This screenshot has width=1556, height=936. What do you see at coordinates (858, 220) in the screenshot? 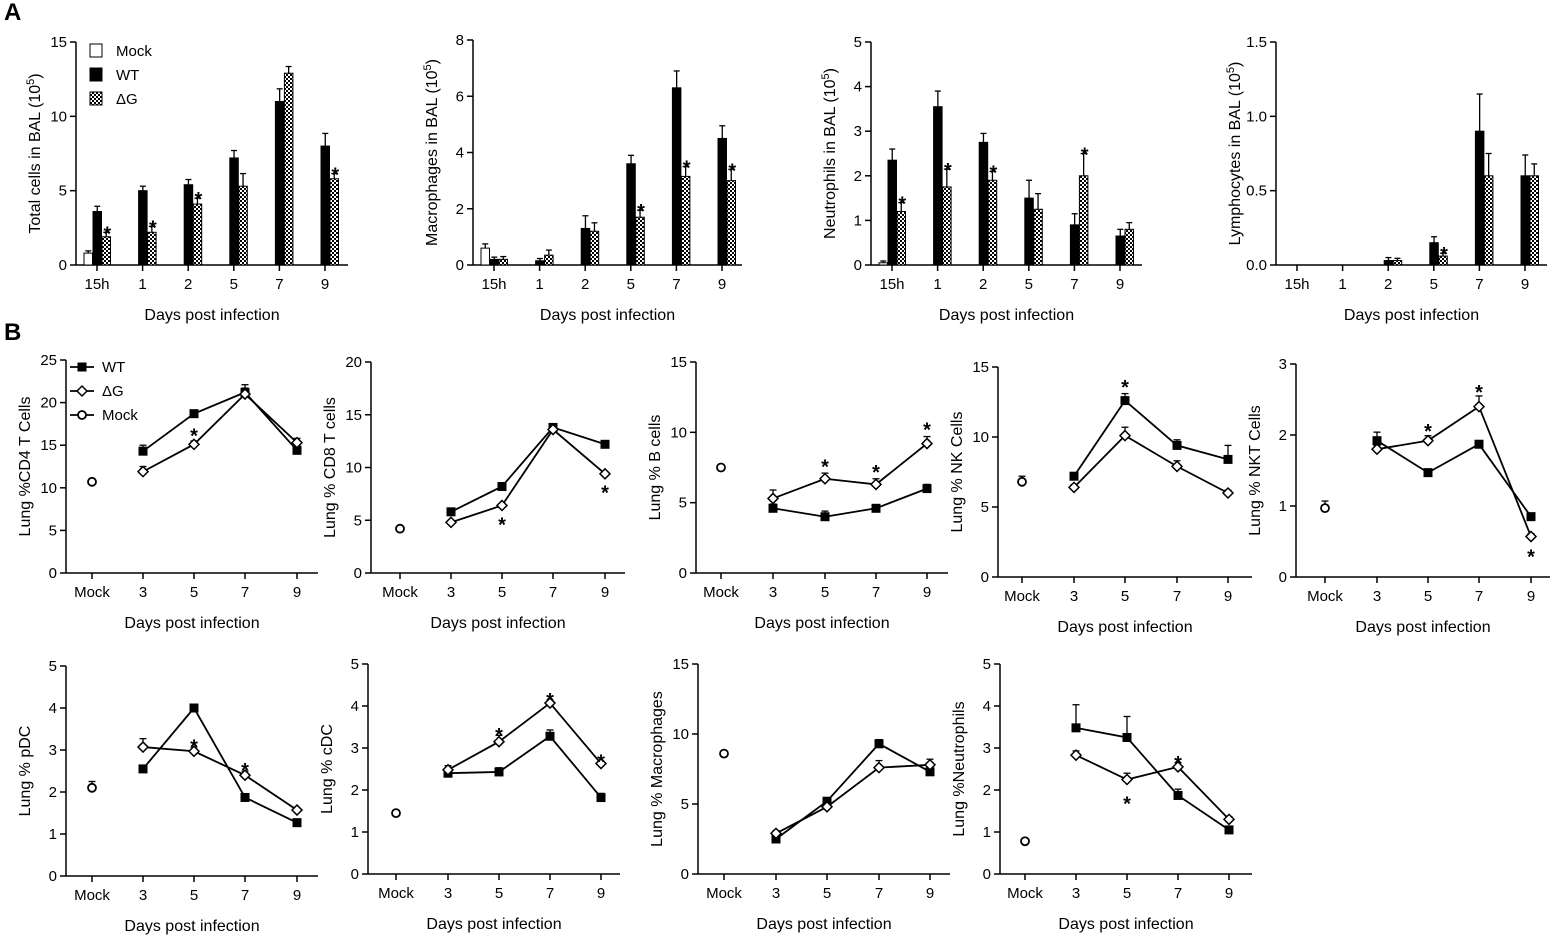
I see `y-tick-label: 1` at bounding box center [858, 220].